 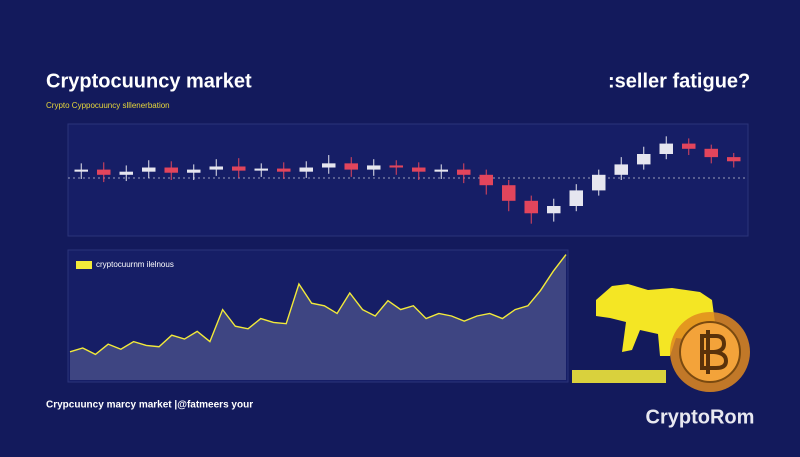 I want to click on subtitle: Crypto Cyppocuuncy slllenerbation, so click(x=108, y=105).